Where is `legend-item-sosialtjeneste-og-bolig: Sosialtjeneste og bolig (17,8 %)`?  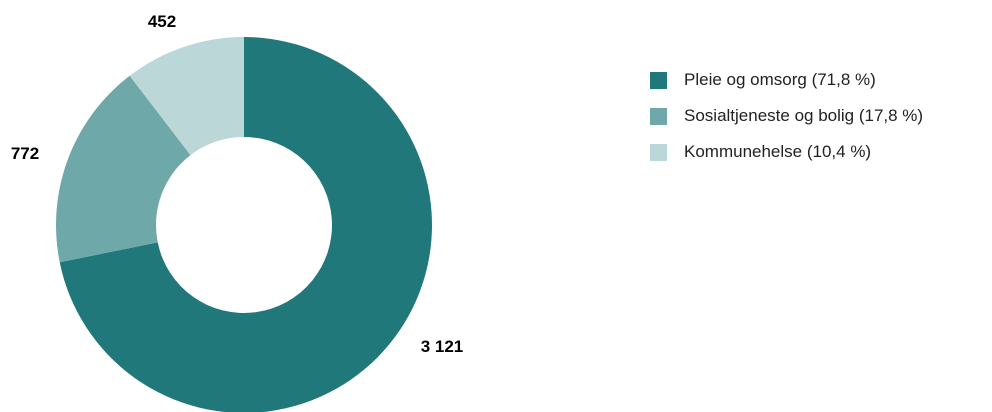
legend-item-sosialtjeneste-og-bolig: Sosialtjeneste og bolig (17,8 %) is located at coordinates (786, 116).